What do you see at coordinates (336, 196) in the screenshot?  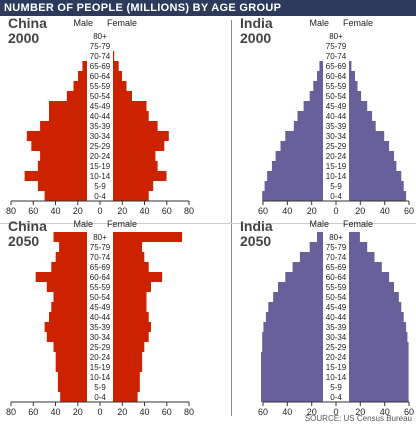 I see `india-2000-age-label: 0-4` at bounding box center [336, 196].